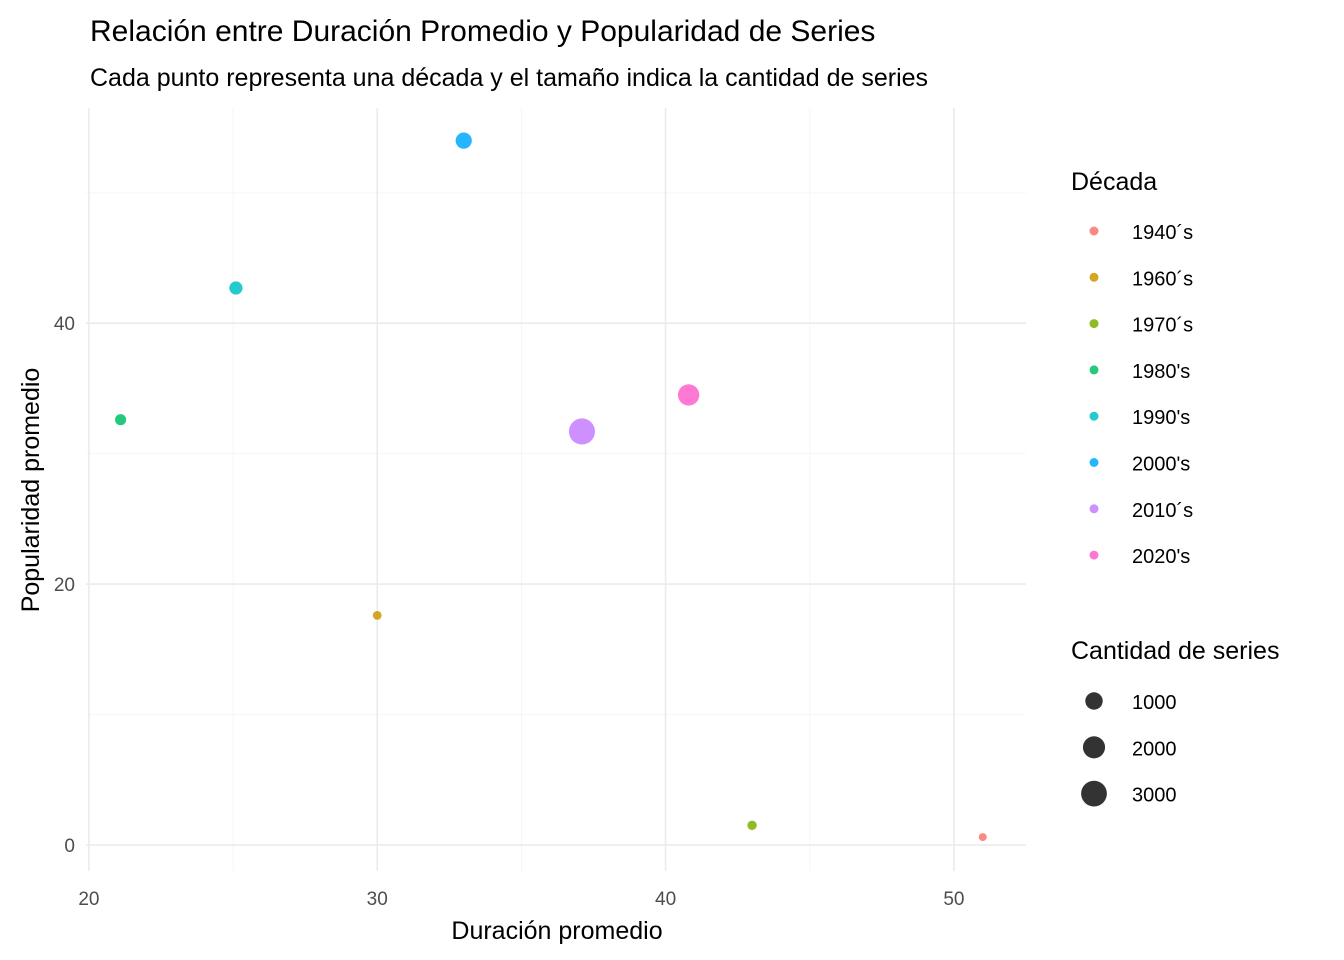  What do you see at coordinates (1161, 465) in the screenshot?
I see `color-legend-label: 2000's` at bounding box center [1161, 465].